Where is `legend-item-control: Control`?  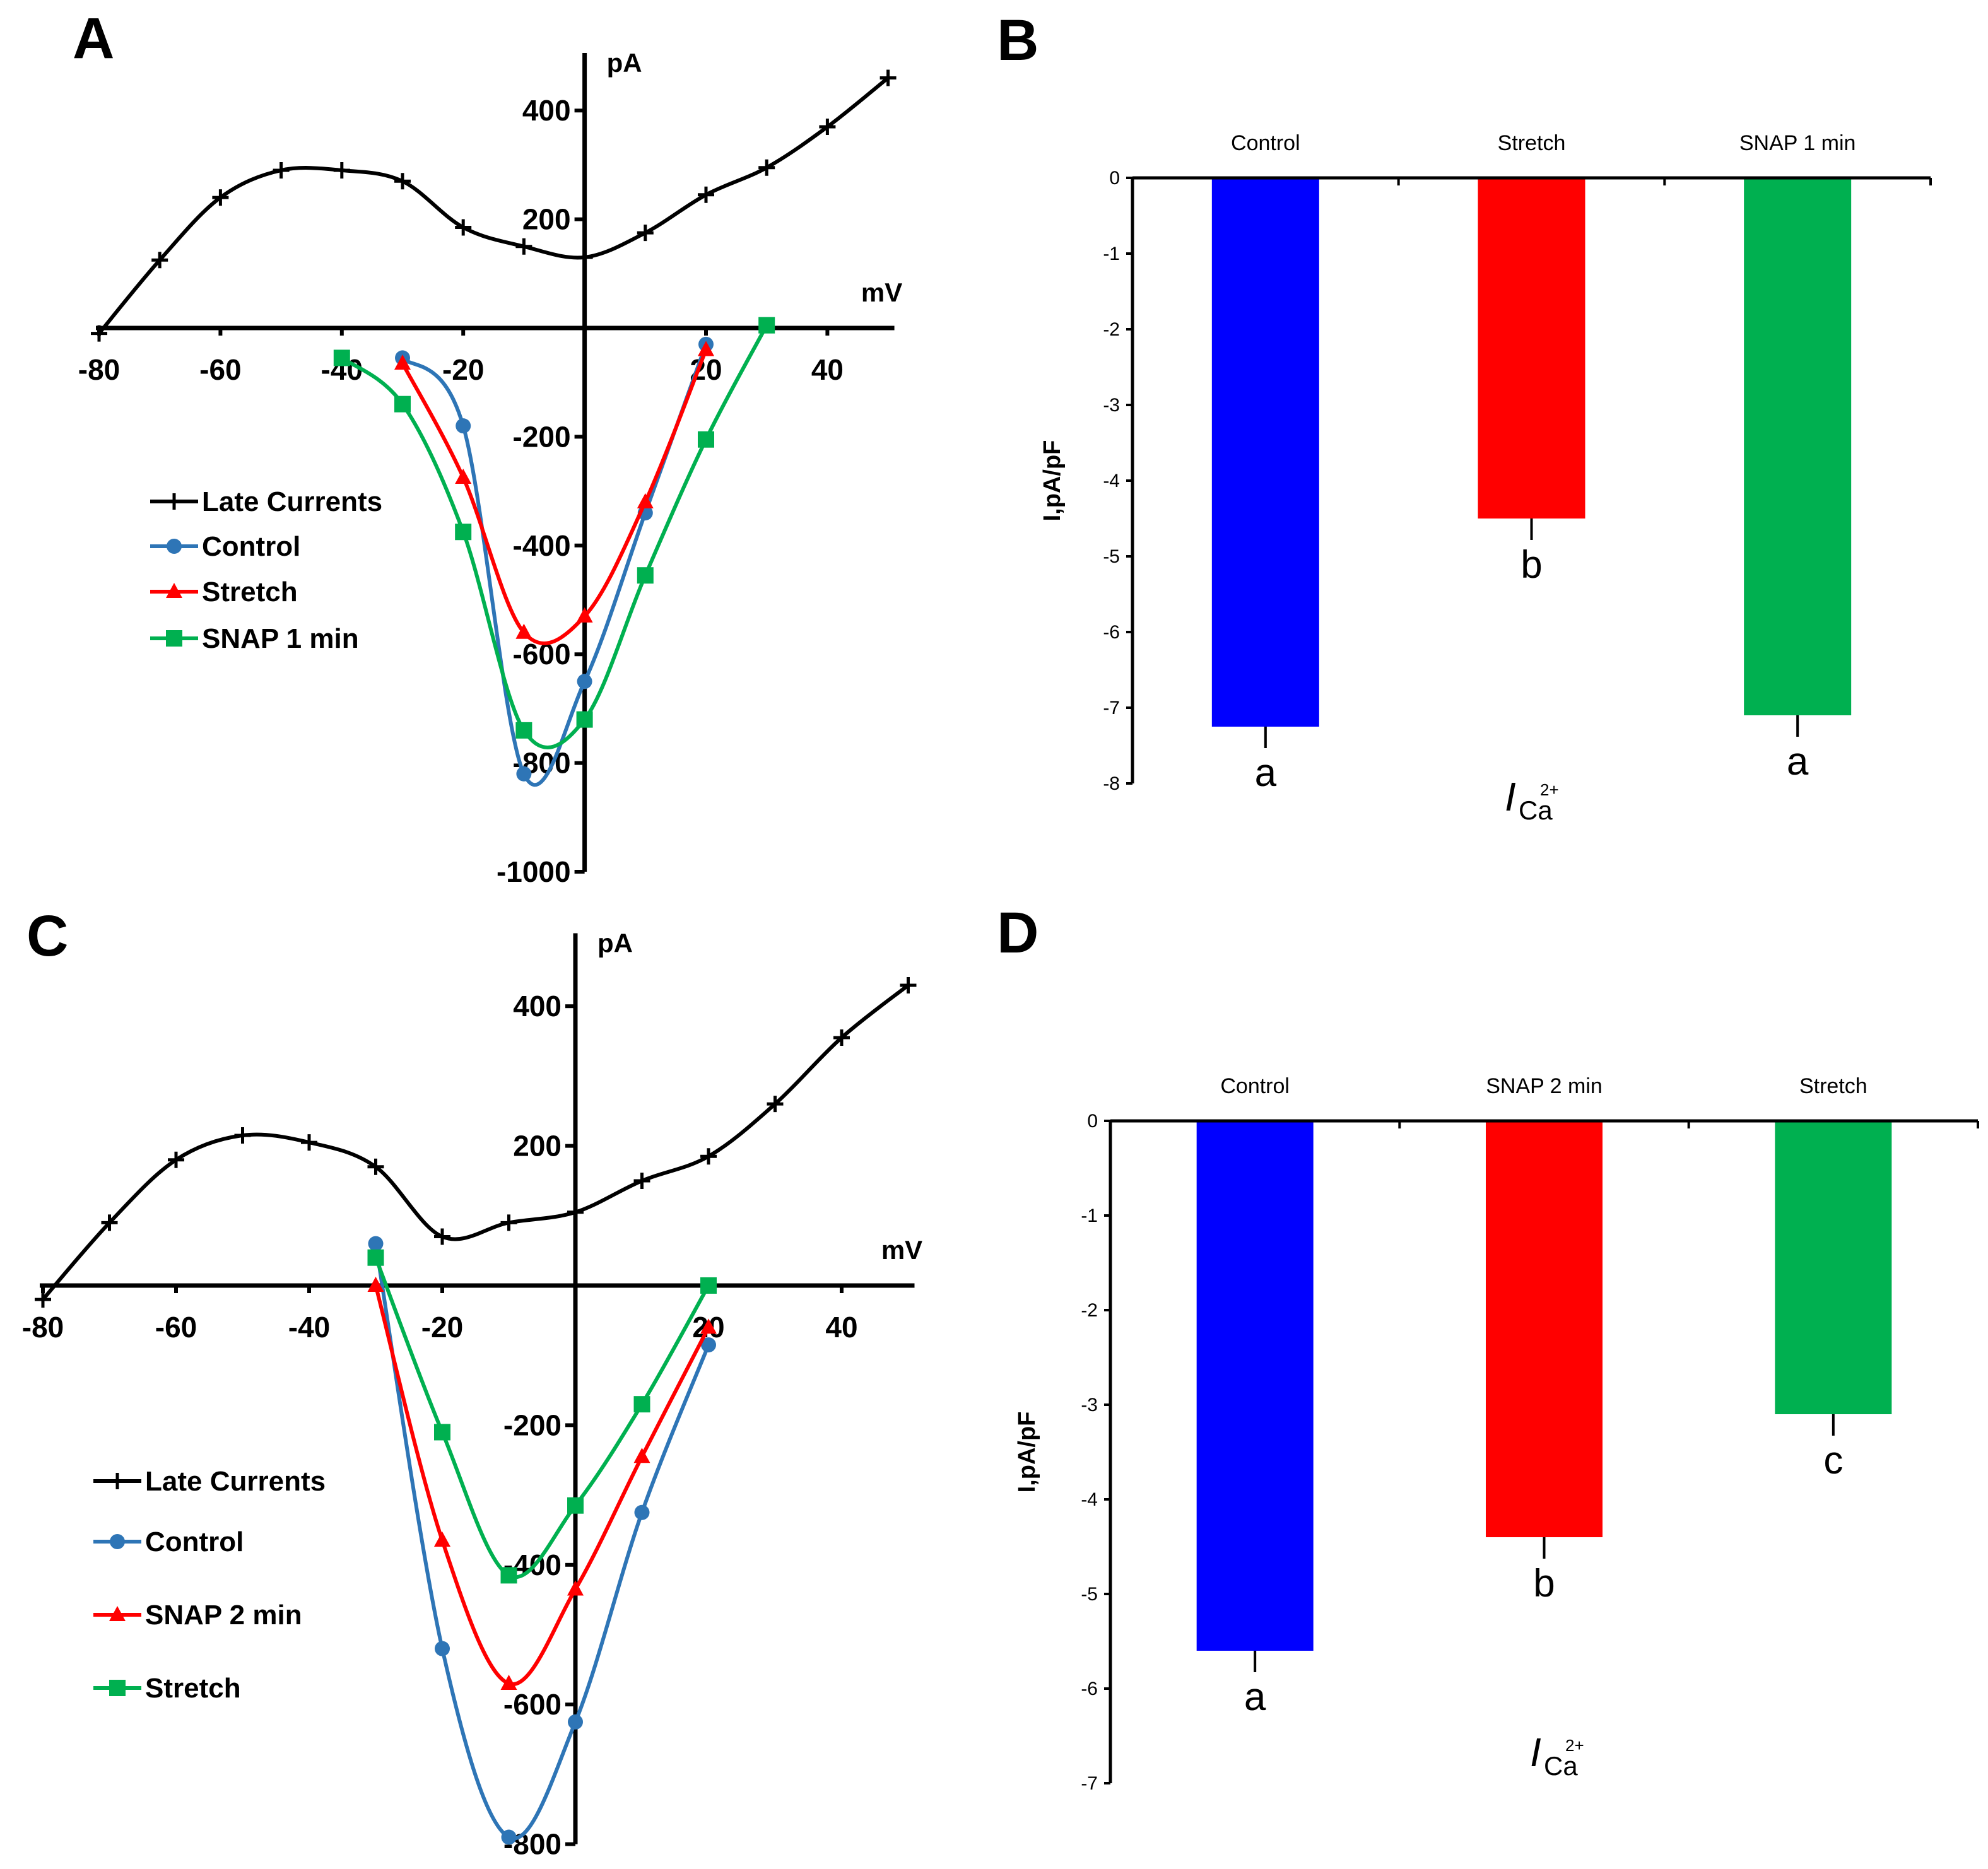 legend-item-control: Control is located at coordinates (225, 546).